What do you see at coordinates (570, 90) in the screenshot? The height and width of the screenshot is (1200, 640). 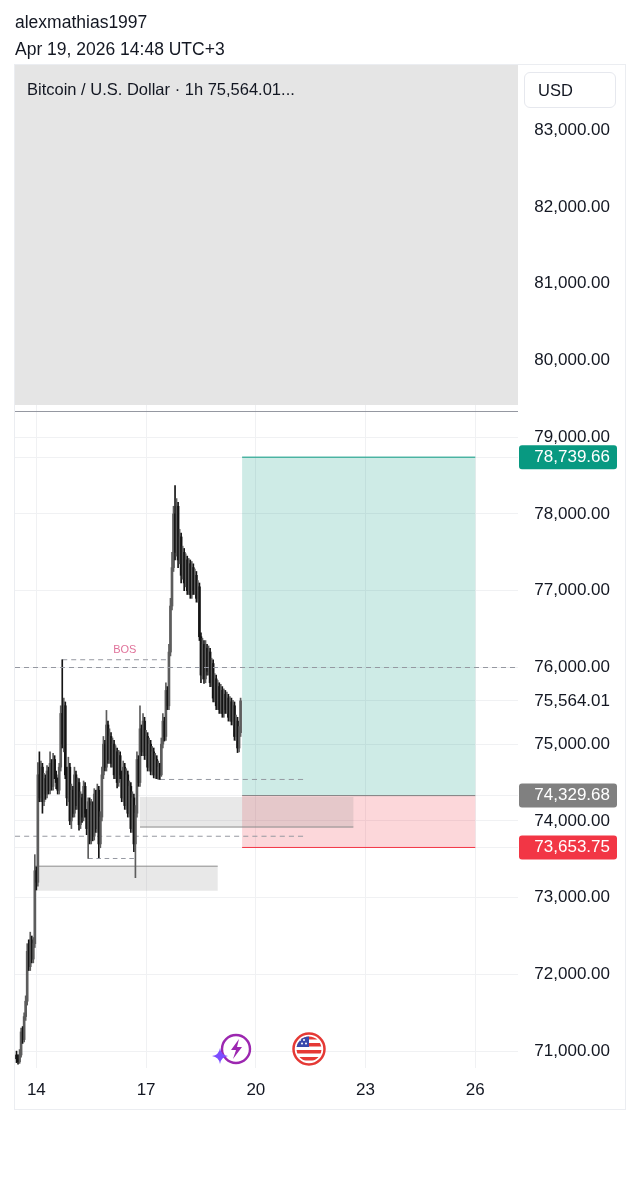 I see `y-axis-title: USD` at bounding box center [570, 90].